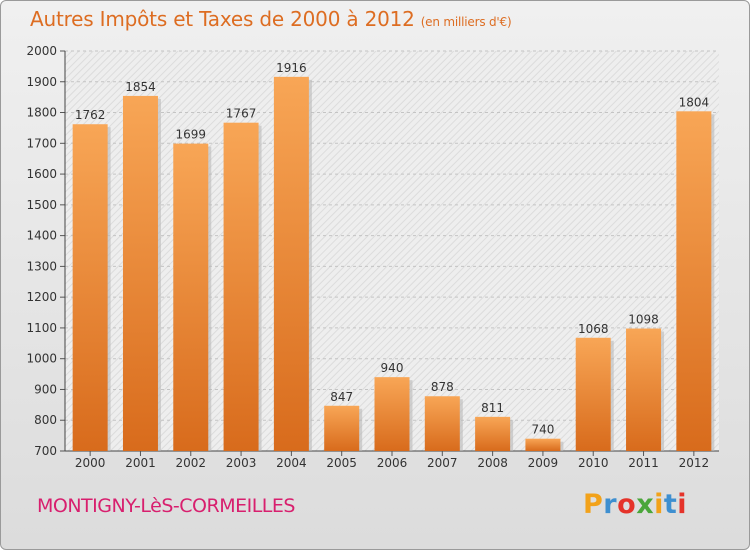 The height and width of the screenshot is (550, 750). I want to click on y-tick-label: 900, so click(45, 389).